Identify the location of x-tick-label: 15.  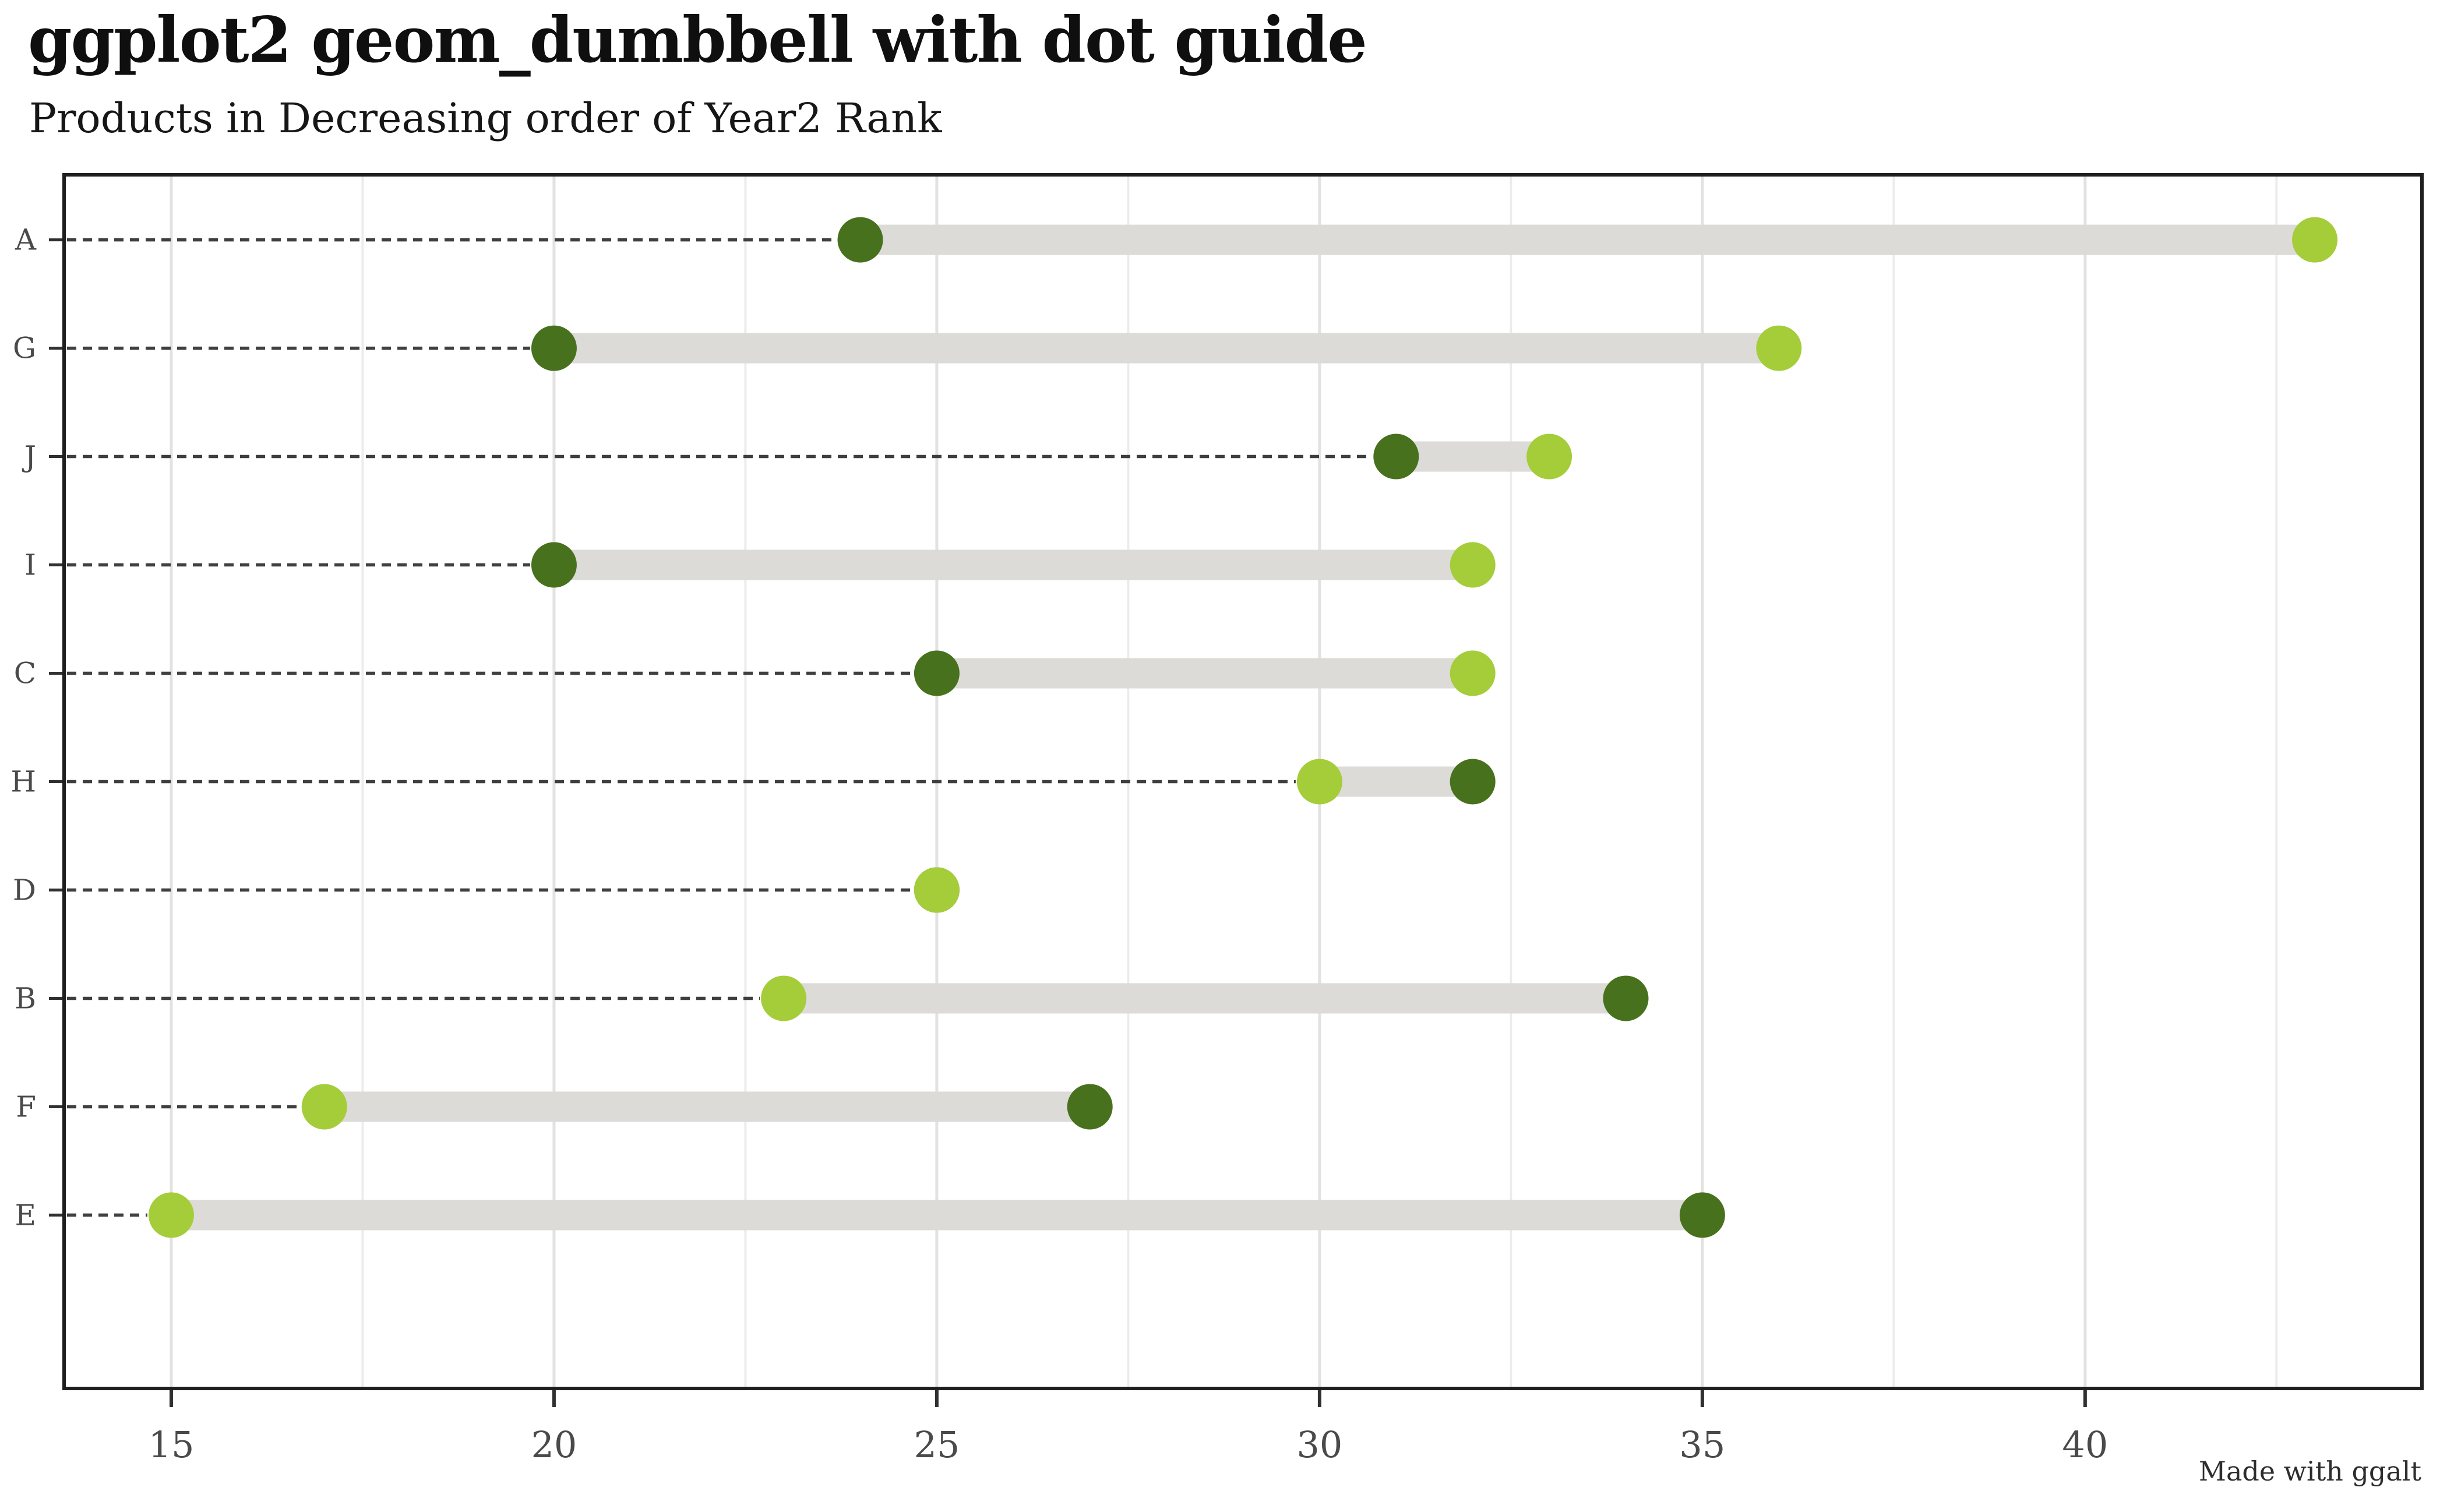
(172, 1445).